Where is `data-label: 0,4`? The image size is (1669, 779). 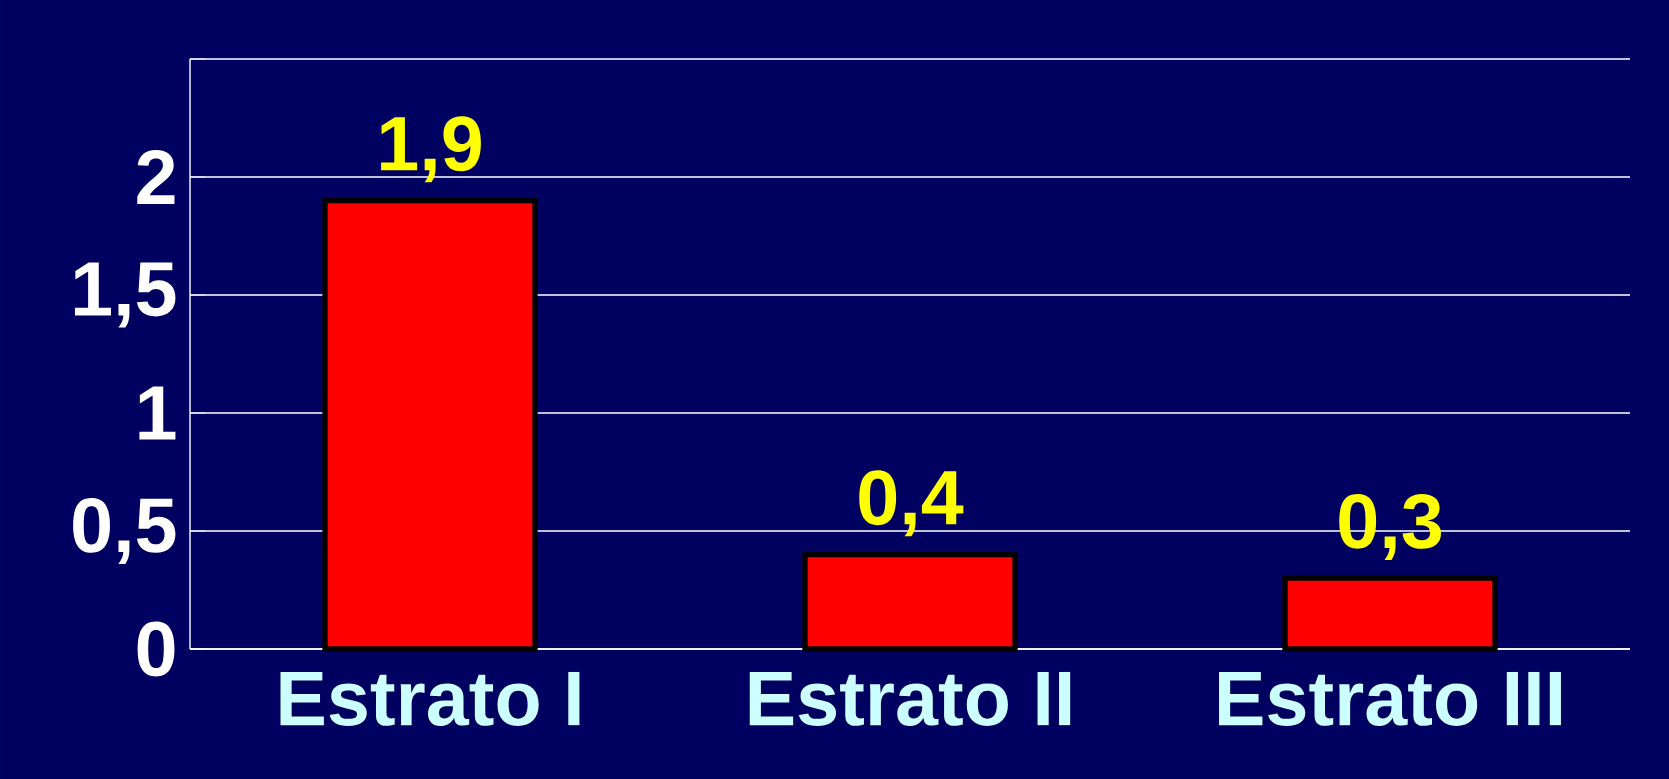 data-label: 0,4 is located at coordinates (911, 503).